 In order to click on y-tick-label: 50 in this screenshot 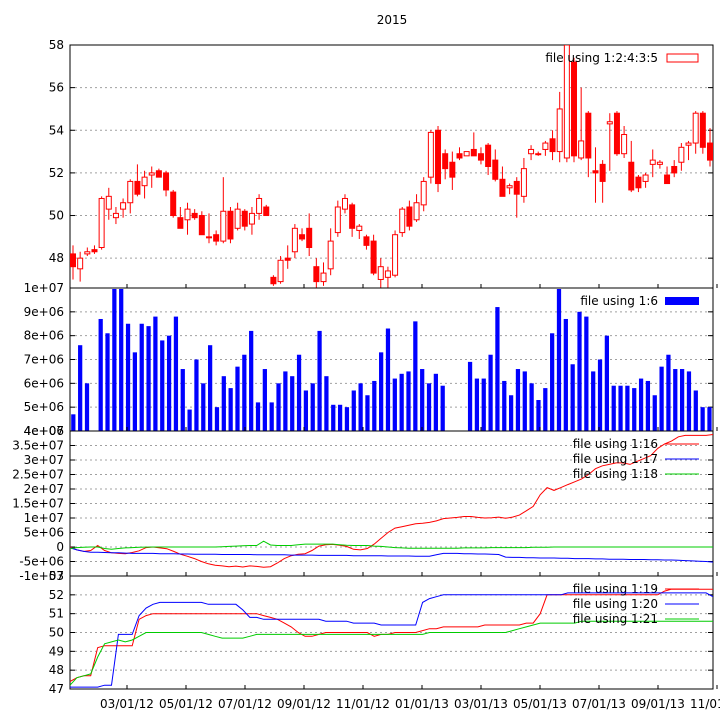, I will do `click(56, 216)`.